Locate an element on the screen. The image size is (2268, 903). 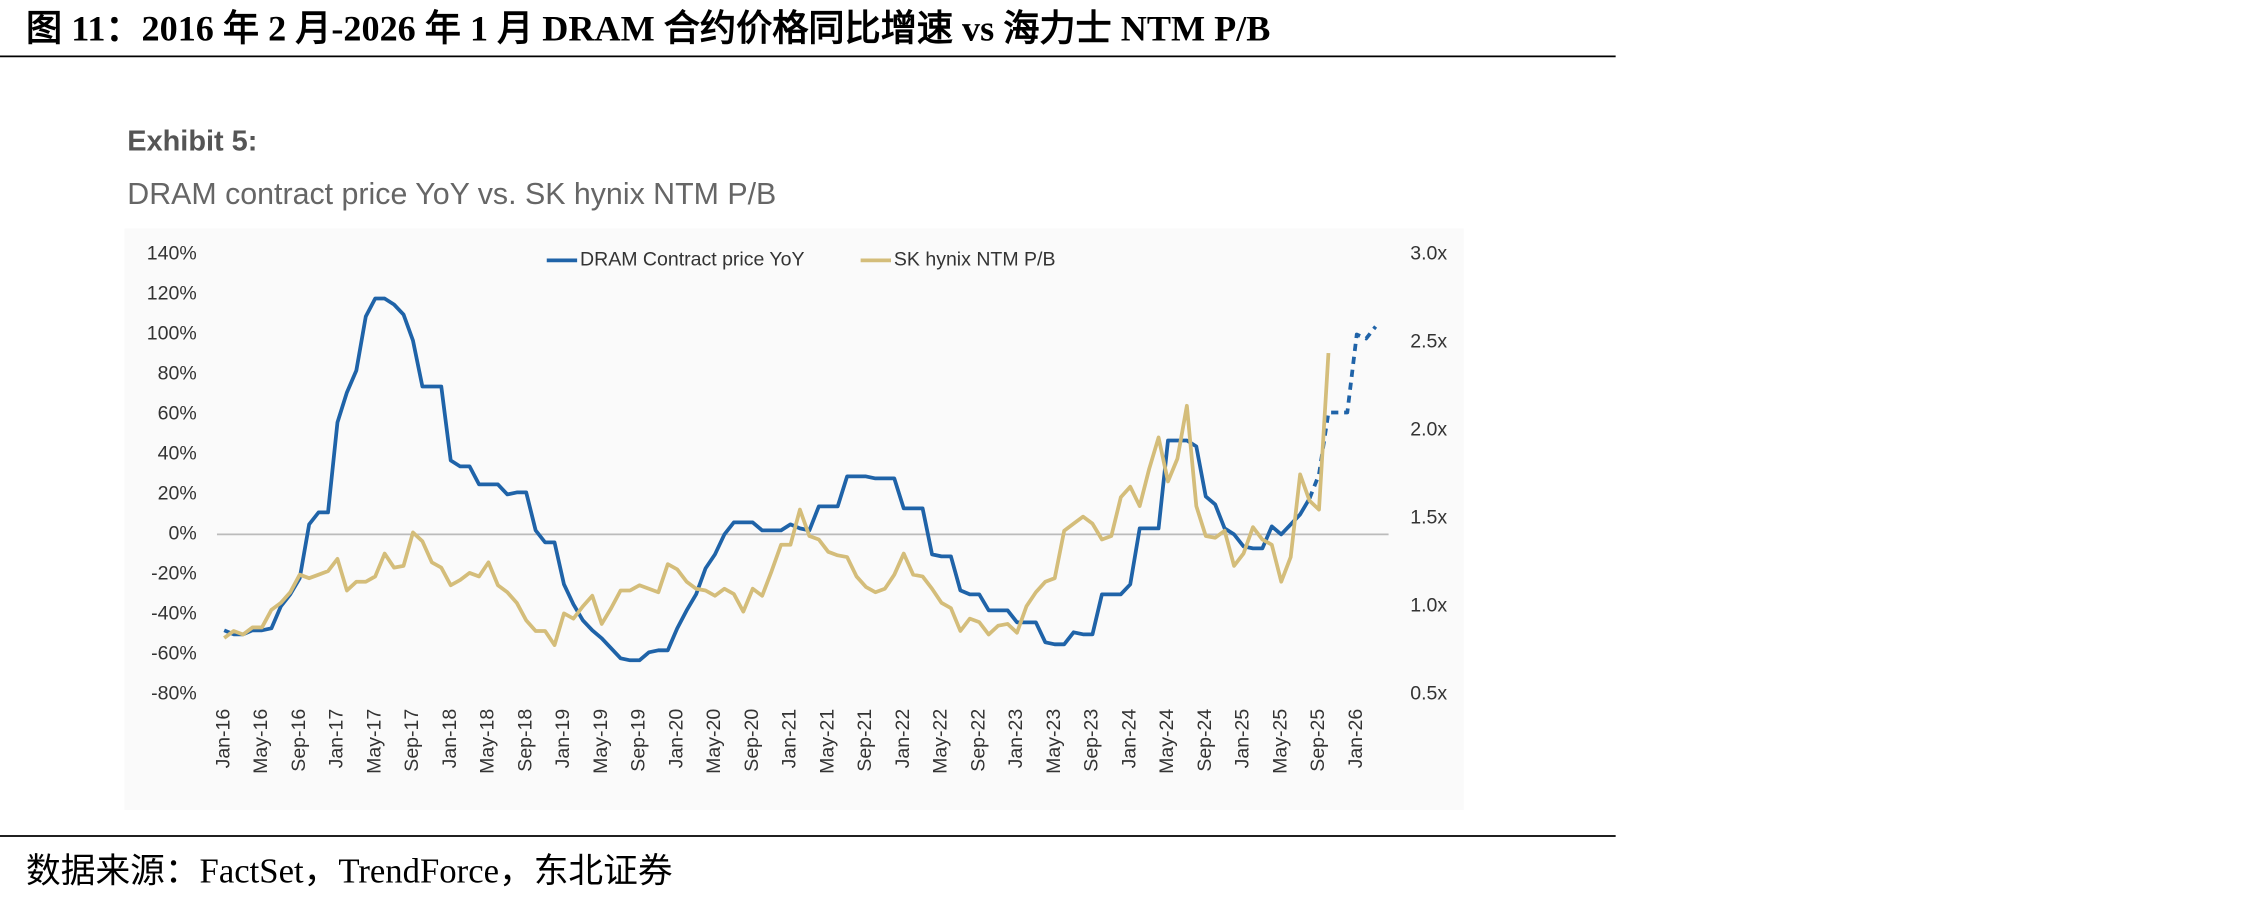
x-tick-label: Sep-18 is located at coordinates (525, 740).